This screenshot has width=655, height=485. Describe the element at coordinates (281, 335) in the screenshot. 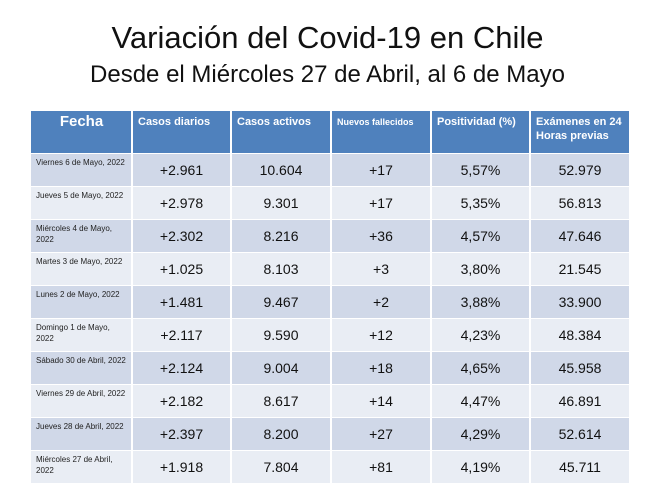

I see `cell-casos-activos: 9.590` at that location.